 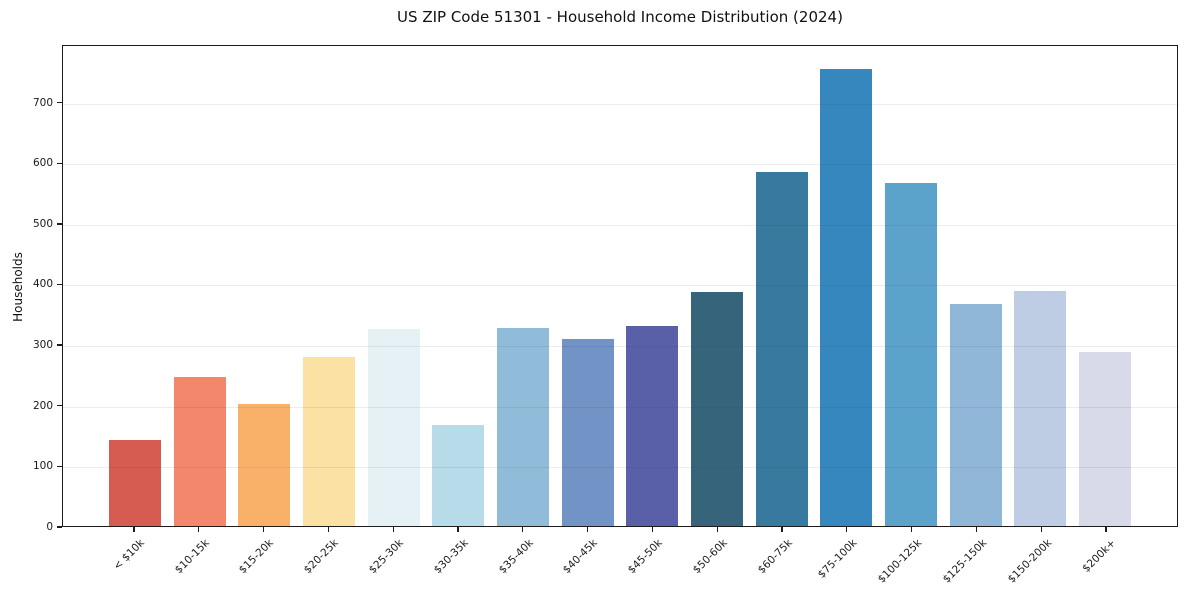 I want to click on x-tick-label: $125-150k, so click(x=964, y=561).